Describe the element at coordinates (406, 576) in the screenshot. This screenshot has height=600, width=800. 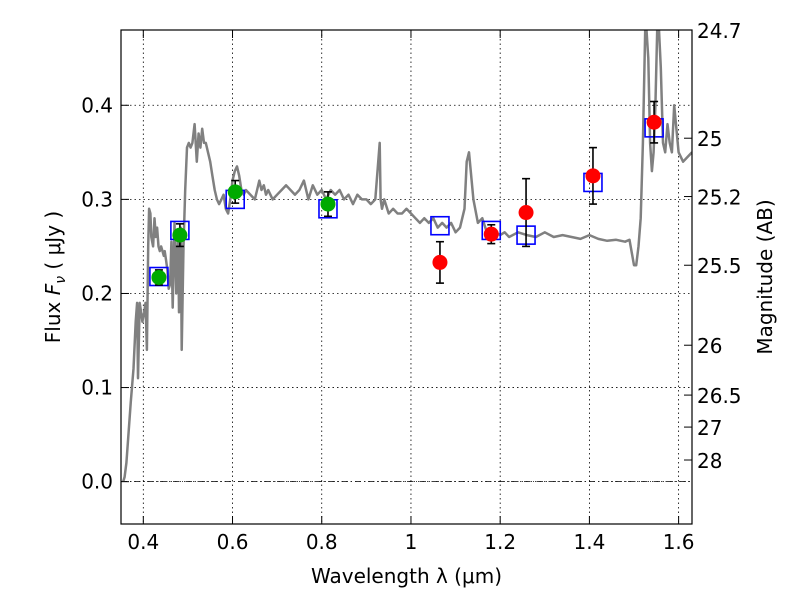
I see `x-axis-label: Wavelength λ (μm)` at that location.